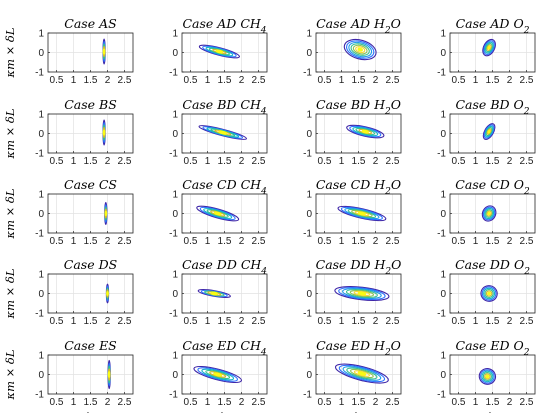 This screenshot has height=413, width=550. Describe the element at coordinates (492, 107) in the screenshot. I see `panel-title: Case BD O2` at that location.